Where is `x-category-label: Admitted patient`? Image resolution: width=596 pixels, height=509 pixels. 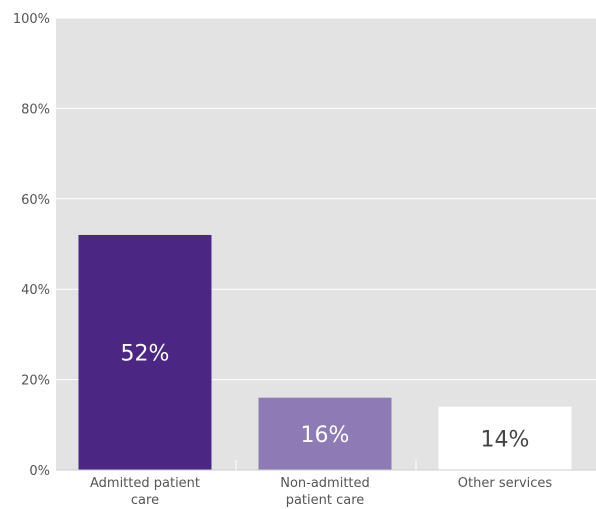 x-category-label: Admitted patient is located at coordinates (145, 483).